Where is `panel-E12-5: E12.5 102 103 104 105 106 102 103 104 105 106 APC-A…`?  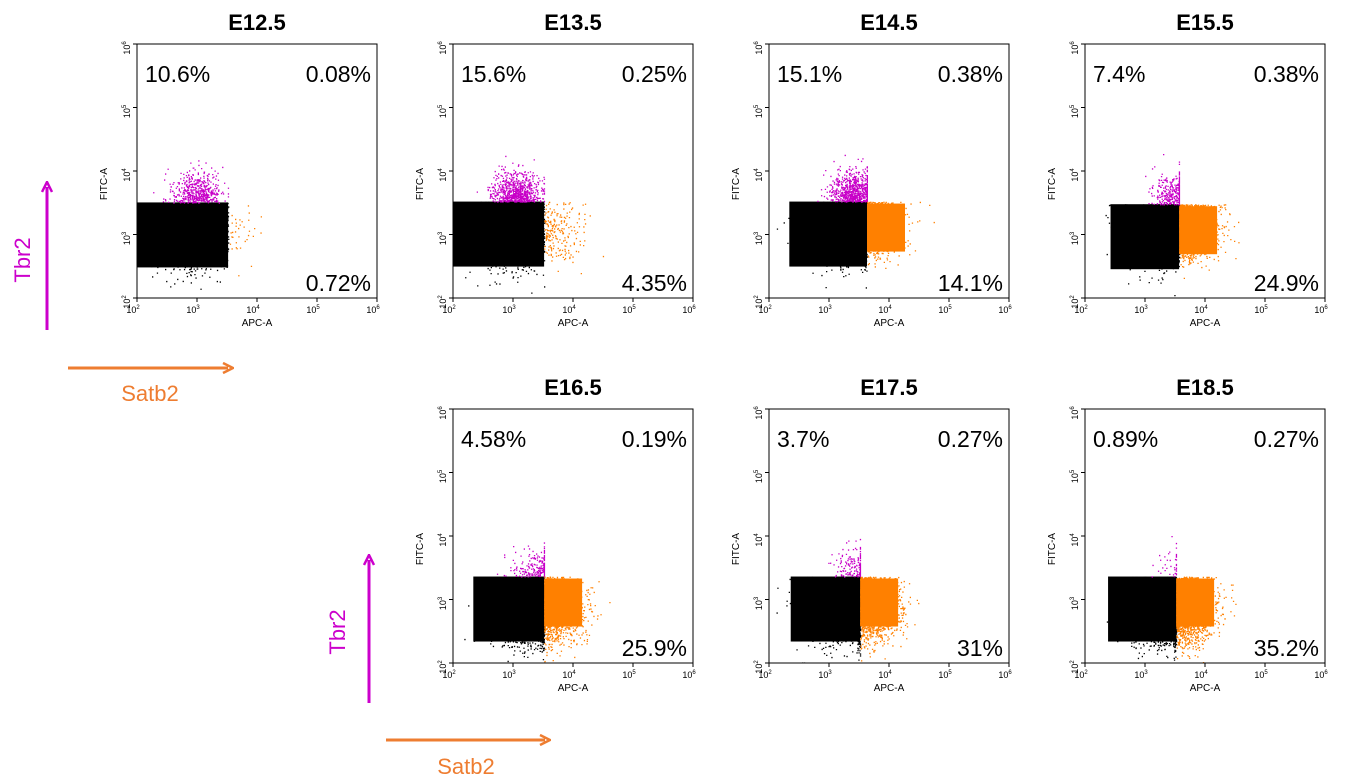 panel-E12-5: E12.5 102 103 104 105 106 102 103 104 105 106 APC-A… is located at coordinates (239, 169).